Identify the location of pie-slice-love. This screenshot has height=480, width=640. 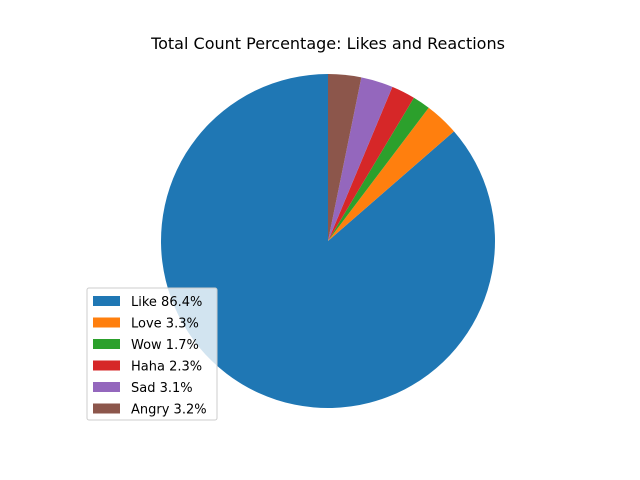
(391, 174).